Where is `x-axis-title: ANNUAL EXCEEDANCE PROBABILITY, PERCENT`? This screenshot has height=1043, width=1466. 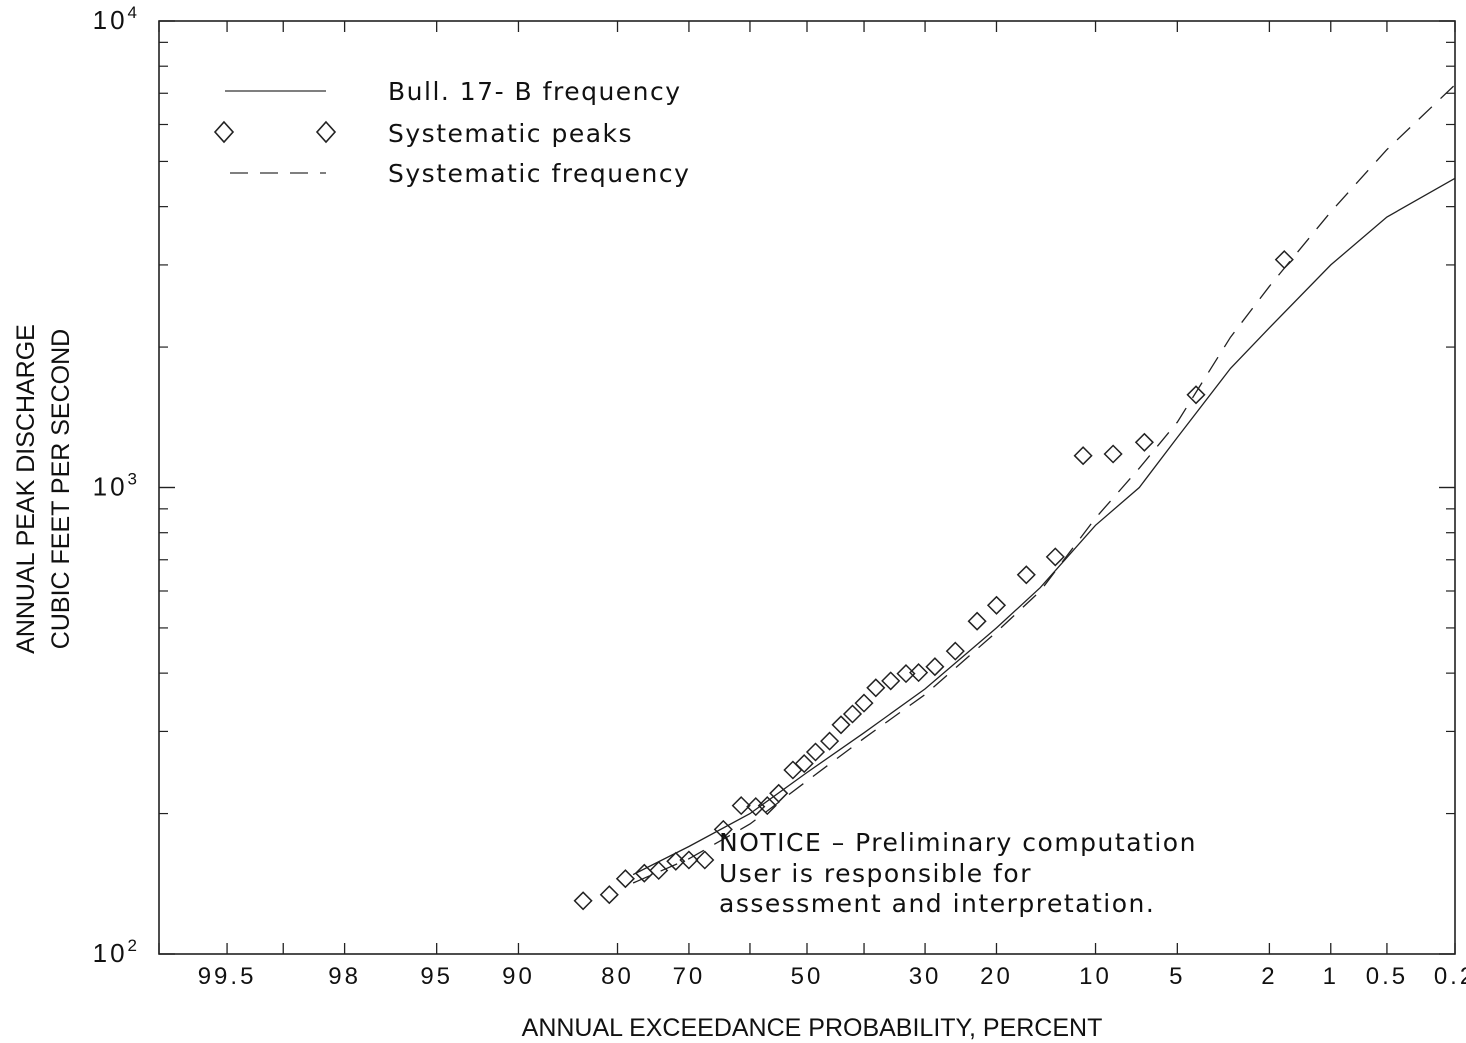
x-axis-title: ANNUAL EXCEEDANCE PROBABILITY, PERCENT is located at coordinates (812, 1028).